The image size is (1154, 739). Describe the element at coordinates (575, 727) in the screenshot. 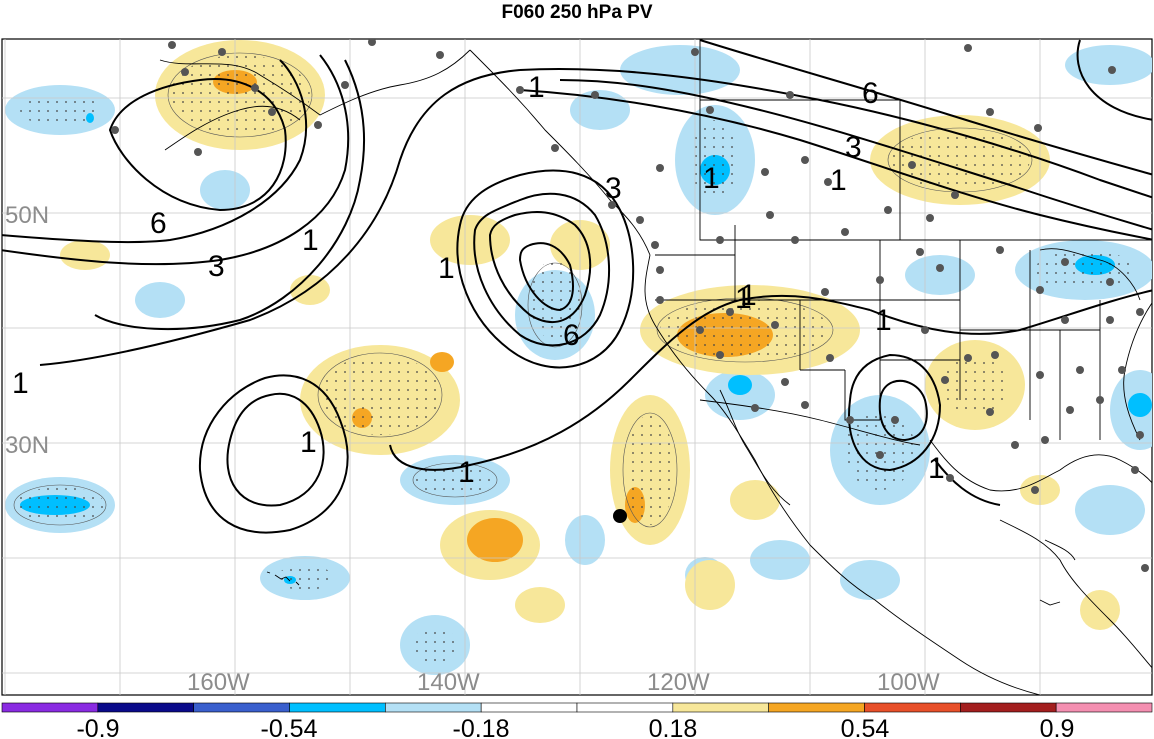

I see `colorbar-labels: -0.9 -0.54 -0.18 0.18 0.54 0.9` at that location.